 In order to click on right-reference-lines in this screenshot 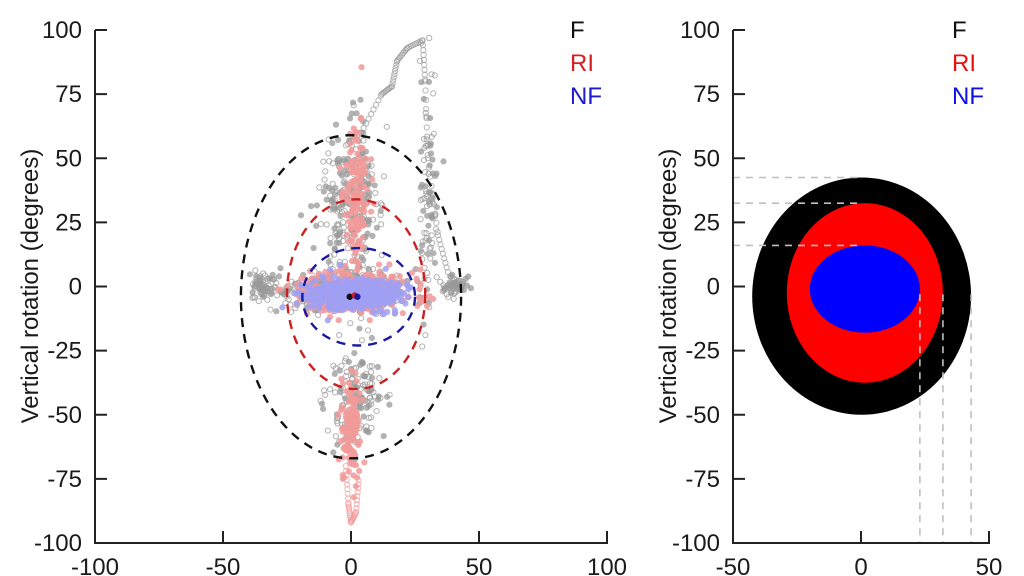, I will do `click(852, 359)`.